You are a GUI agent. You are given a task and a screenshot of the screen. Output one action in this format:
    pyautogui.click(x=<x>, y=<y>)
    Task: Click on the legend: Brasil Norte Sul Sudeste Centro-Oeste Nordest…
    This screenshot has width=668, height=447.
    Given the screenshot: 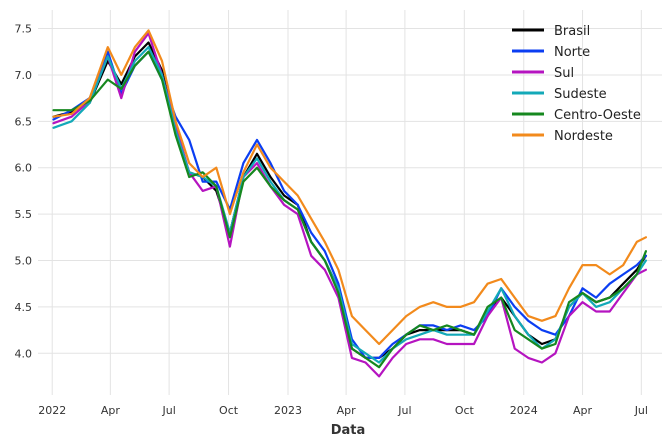 What is the action you would take?
    pyautogui.click(x=576, y=84)
    